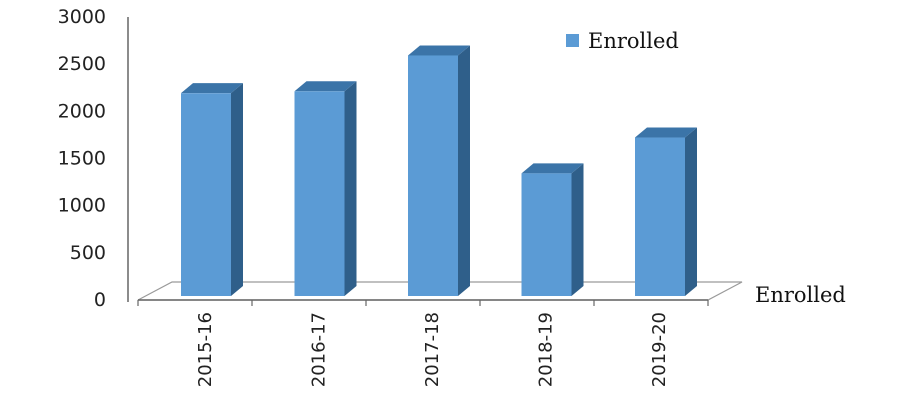 The height and width of the screenshot is (412, 902). Describe the element at coordinates (205, 349) in the screenshot. I see `category-label: 2015-16` at that location.